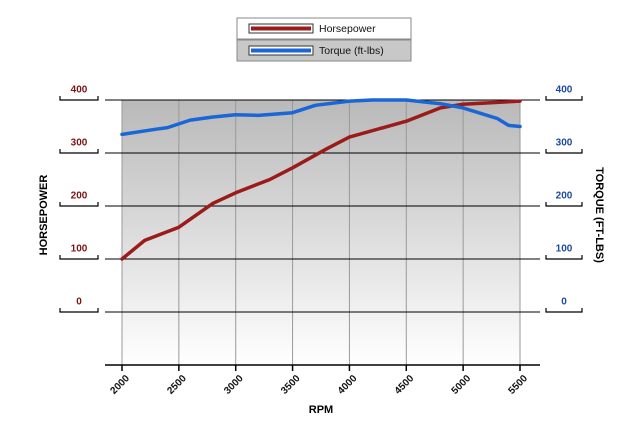 The height and width of the screenshot is (426, 642). What do you see at coordinates (291, 385) in the screenshot?
I see `x-tick-label: 3500` at bounding box center [291, 385].